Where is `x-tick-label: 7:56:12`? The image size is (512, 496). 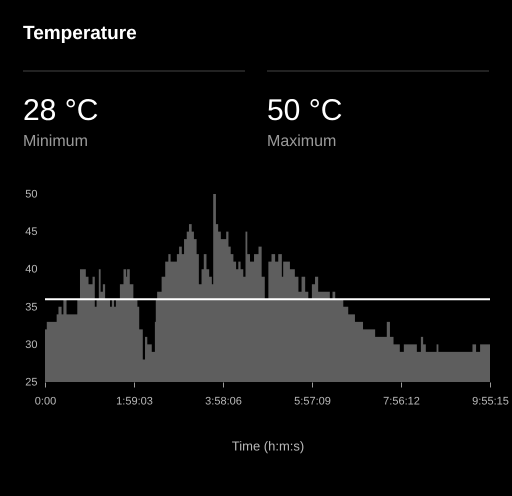
x-tick-label: 7:56:12 is located at coordinates (401, 402).